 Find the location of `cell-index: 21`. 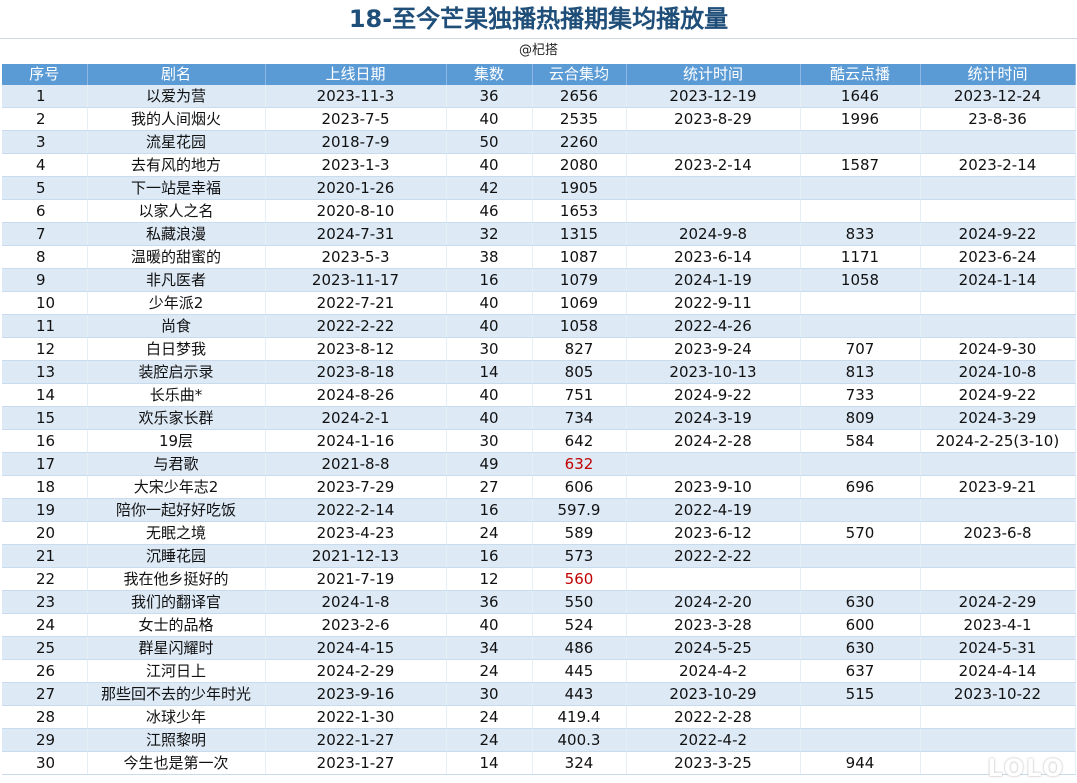

cell-index: 21 is located at coordinates (45, 556).